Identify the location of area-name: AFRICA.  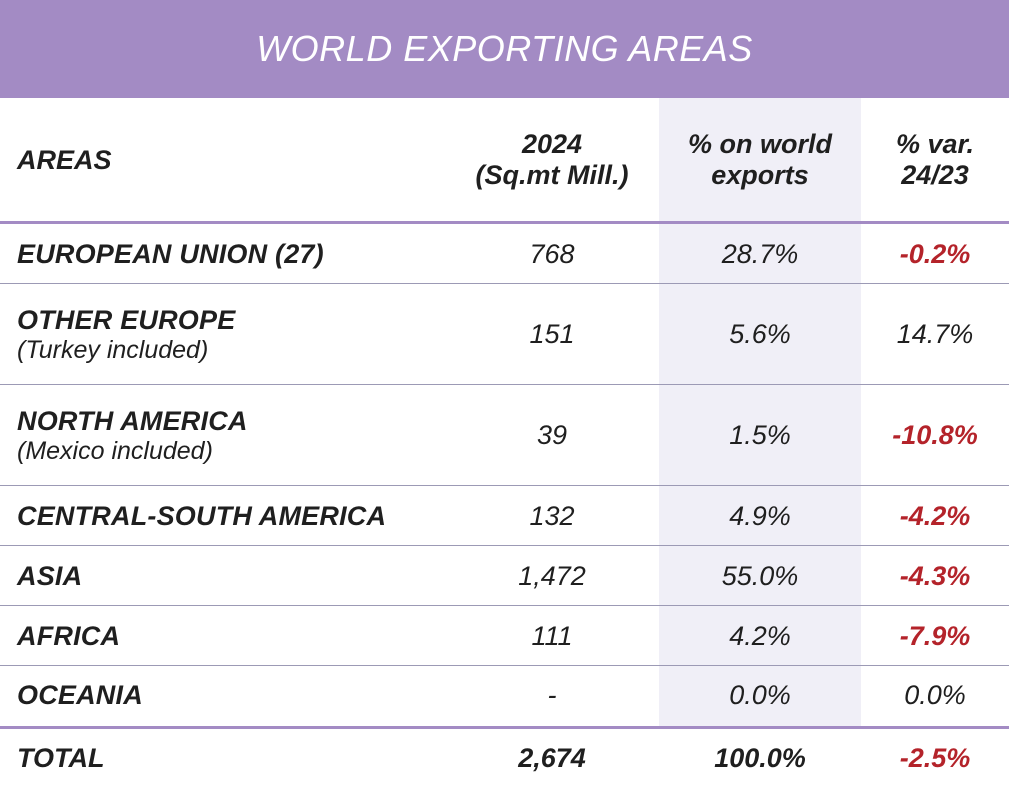
(69, 635).